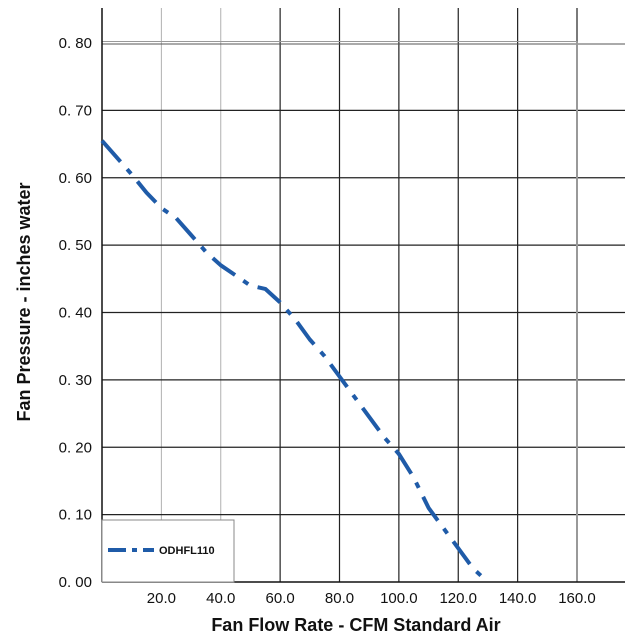 This screenshot has width=632, height=640. I want to click on legend-label: ODHFL110, so click(187, 551).